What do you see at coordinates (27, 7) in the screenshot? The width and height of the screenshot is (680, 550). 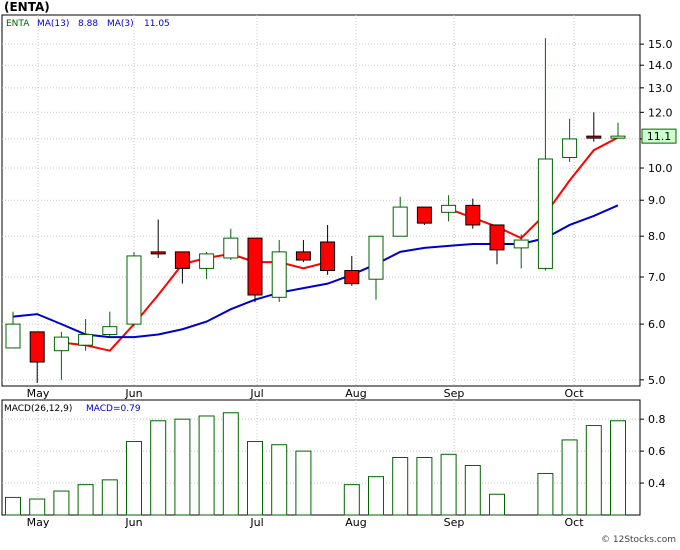 I see `chart-title: (ENTA)` at bounding box center [27, 7].